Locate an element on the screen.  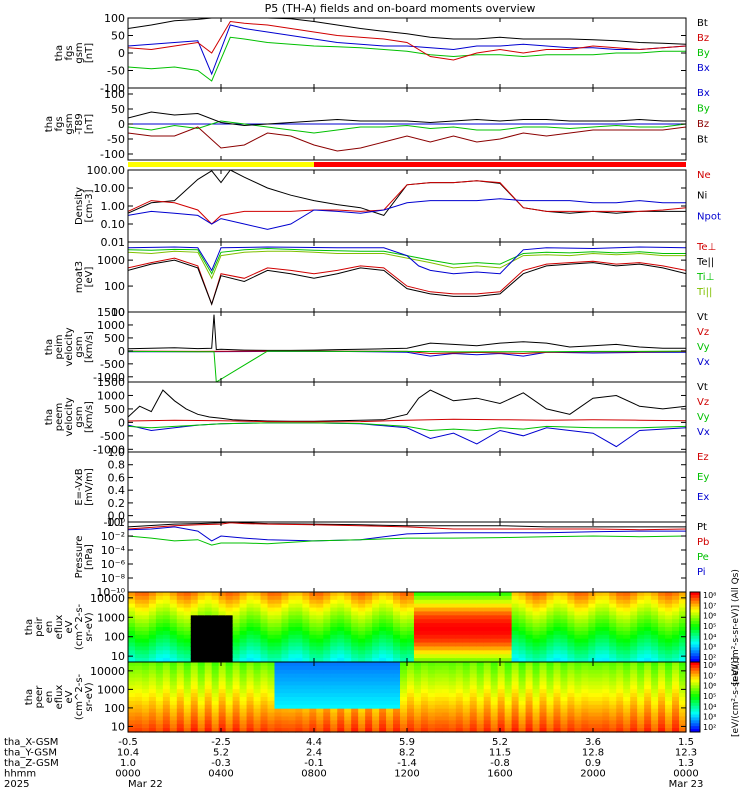
ytick-label: 0.6 is located at coordinates (117, 477).